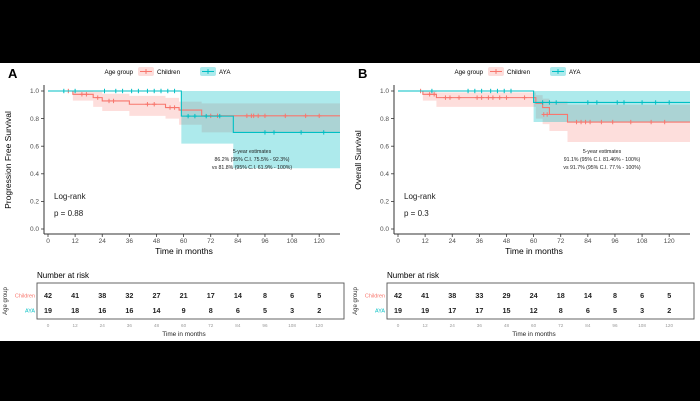 The image size is (700, 401). Describe the element at coordinates (362, 73) in the screenshot. I see `panel-label: B` at that location.